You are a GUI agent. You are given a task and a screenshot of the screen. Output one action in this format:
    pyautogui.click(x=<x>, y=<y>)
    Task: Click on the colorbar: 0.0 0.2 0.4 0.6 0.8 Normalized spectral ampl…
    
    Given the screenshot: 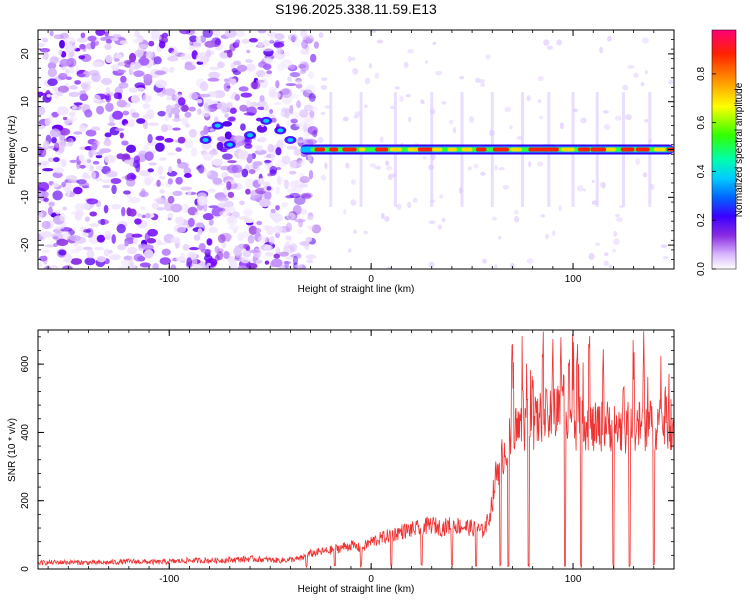 What is the action you would take?
    pyautogui.click(x=720, y=152)
    